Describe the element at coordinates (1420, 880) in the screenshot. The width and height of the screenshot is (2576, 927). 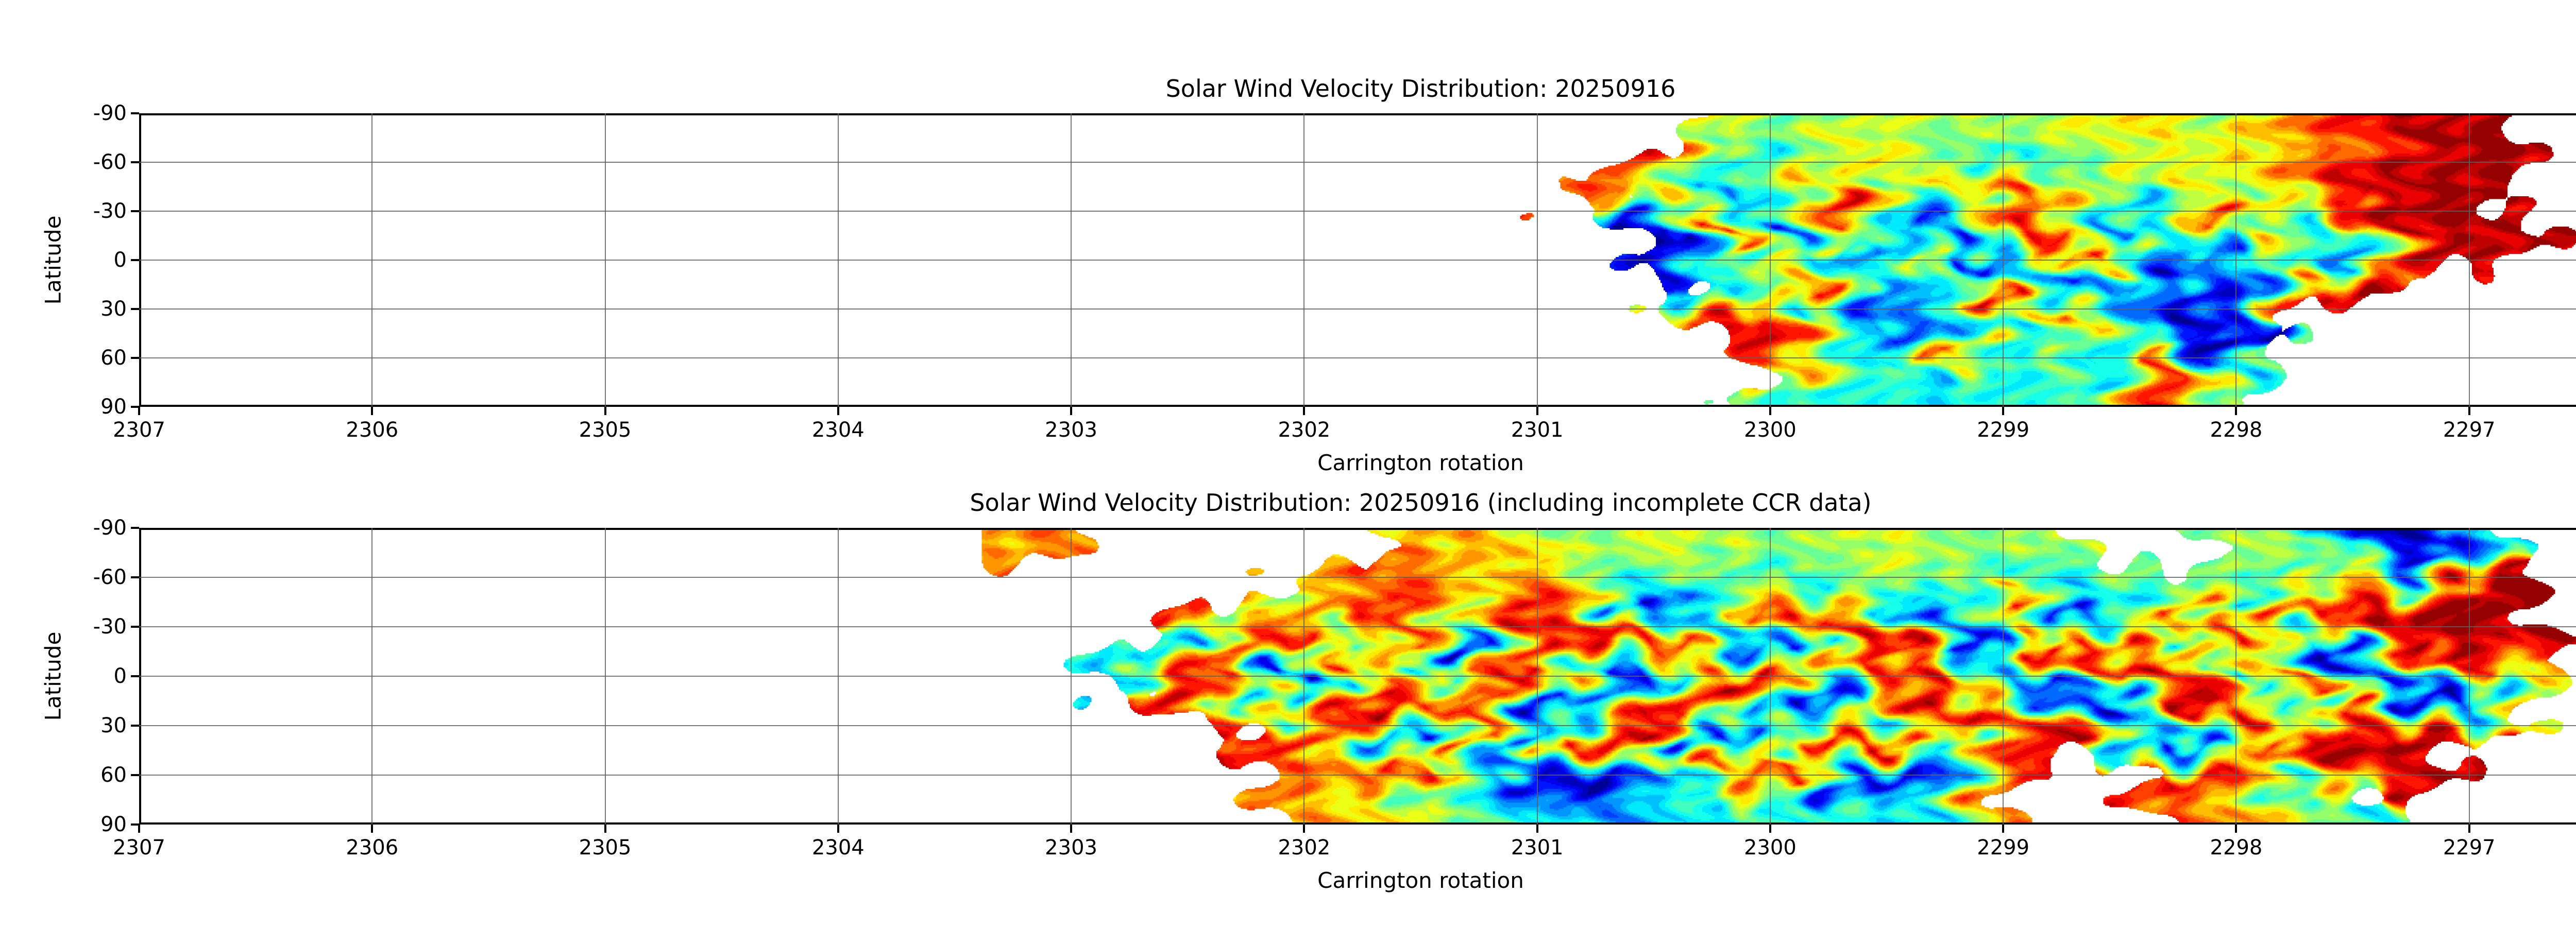
I see `panel2-x-axis-label: Carrington rotation` at that location.